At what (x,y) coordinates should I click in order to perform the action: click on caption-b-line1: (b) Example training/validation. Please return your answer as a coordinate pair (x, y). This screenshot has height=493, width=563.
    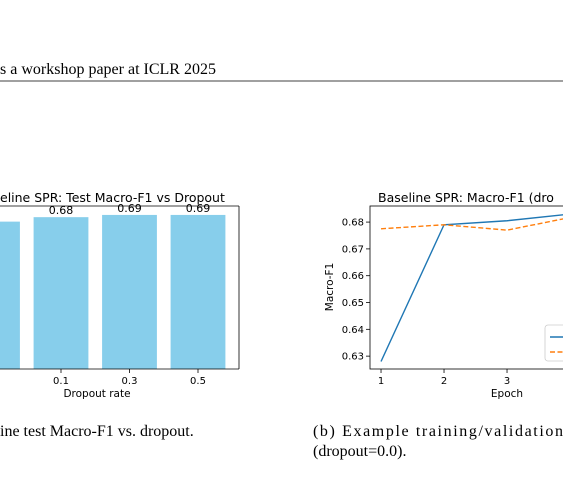
    Looking at the image, I should click on (438, 431).